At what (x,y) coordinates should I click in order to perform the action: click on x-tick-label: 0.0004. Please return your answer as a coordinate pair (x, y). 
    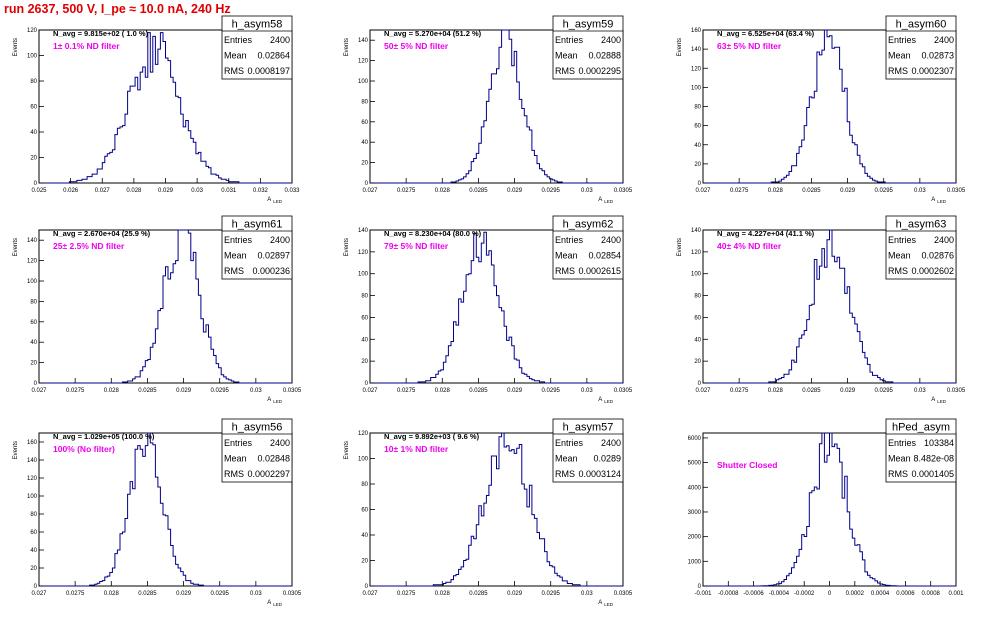
    Looking at the image, I should click on (880, 594).